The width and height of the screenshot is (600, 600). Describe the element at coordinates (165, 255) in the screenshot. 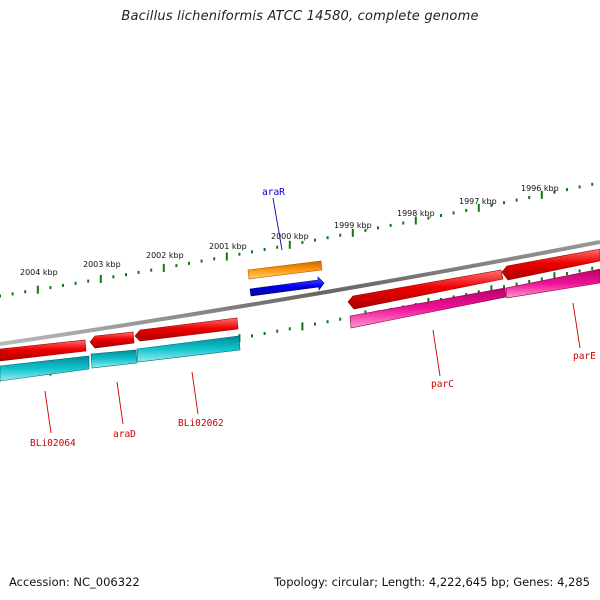

I see `kbp-label-2002: 2002 kbp` at that location.